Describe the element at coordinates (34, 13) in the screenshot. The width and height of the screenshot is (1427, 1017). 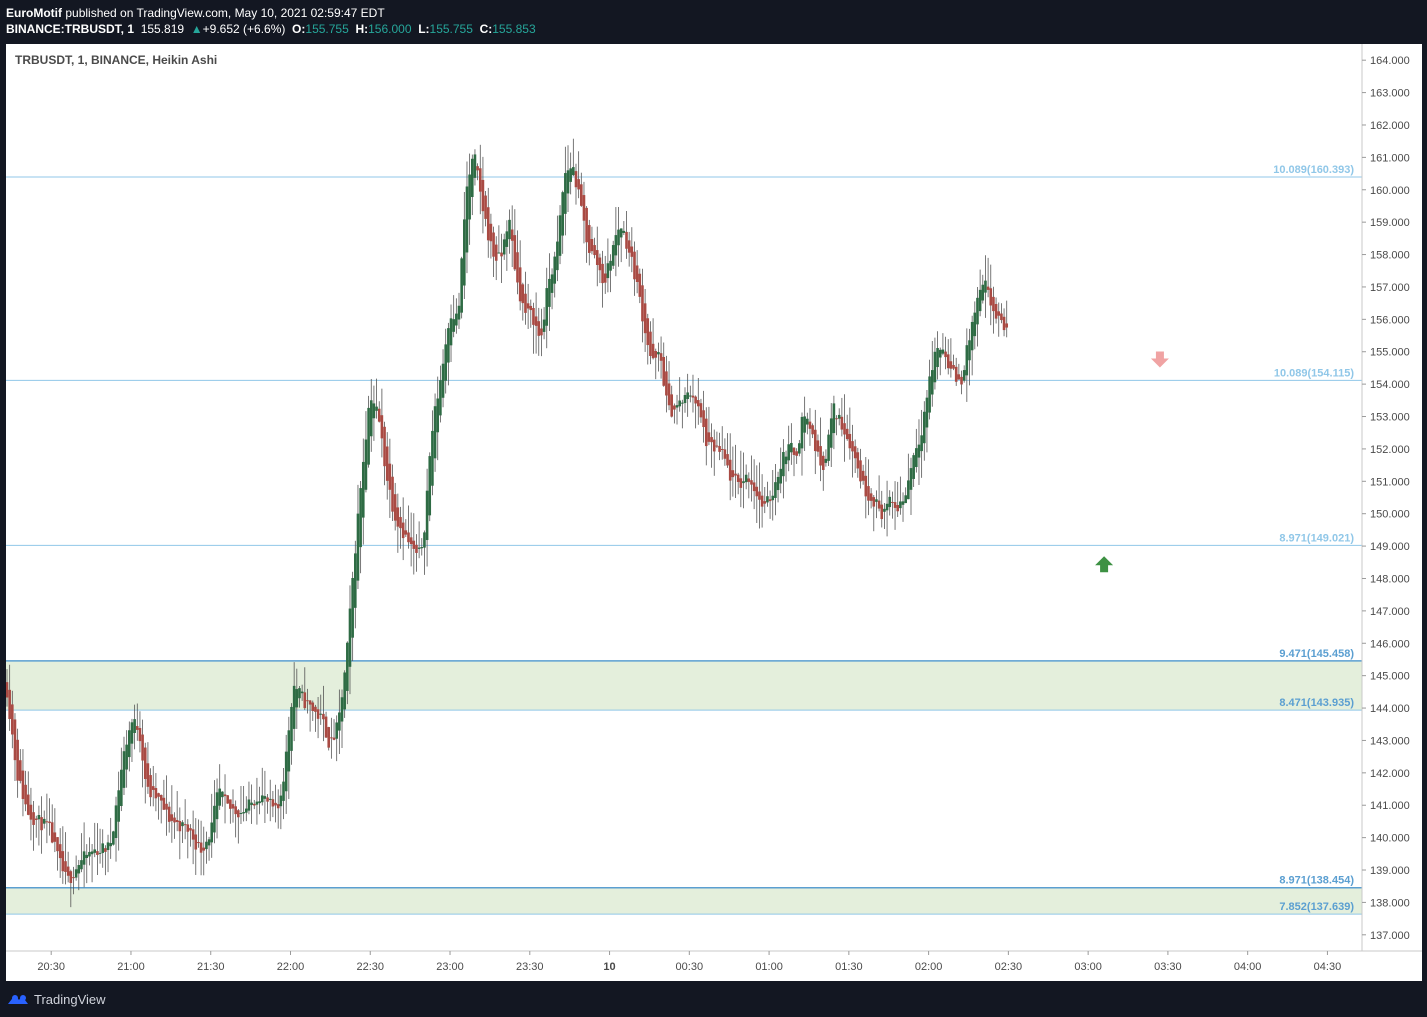
I see `author-name: EuroMotif` at that location.